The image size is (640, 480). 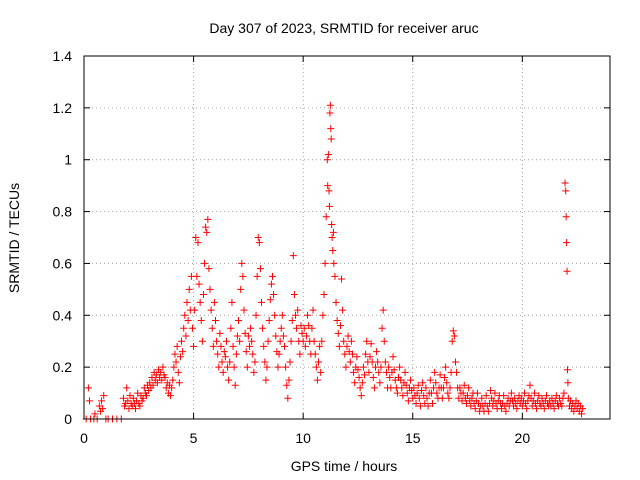 What do you see at coordinates (63, 315) in the screenshot?
I see `y-tick-label: 0.4` at bounding box center [63, 315].